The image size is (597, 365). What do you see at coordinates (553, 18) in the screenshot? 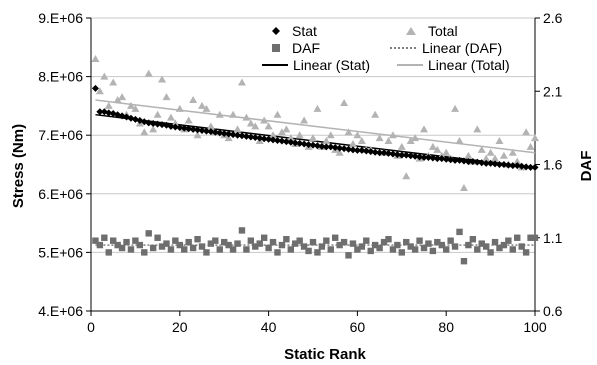
I see `y2-tick-label: 2.6` at bounding box center [553, 18].